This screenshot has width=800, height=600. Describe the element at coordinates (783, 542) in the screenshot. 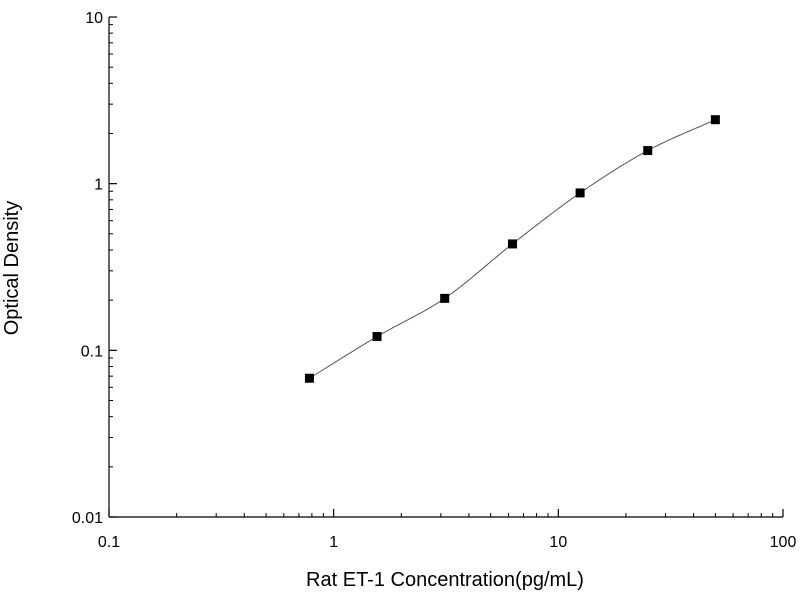

I see `x-tick-label: 100` at that location.